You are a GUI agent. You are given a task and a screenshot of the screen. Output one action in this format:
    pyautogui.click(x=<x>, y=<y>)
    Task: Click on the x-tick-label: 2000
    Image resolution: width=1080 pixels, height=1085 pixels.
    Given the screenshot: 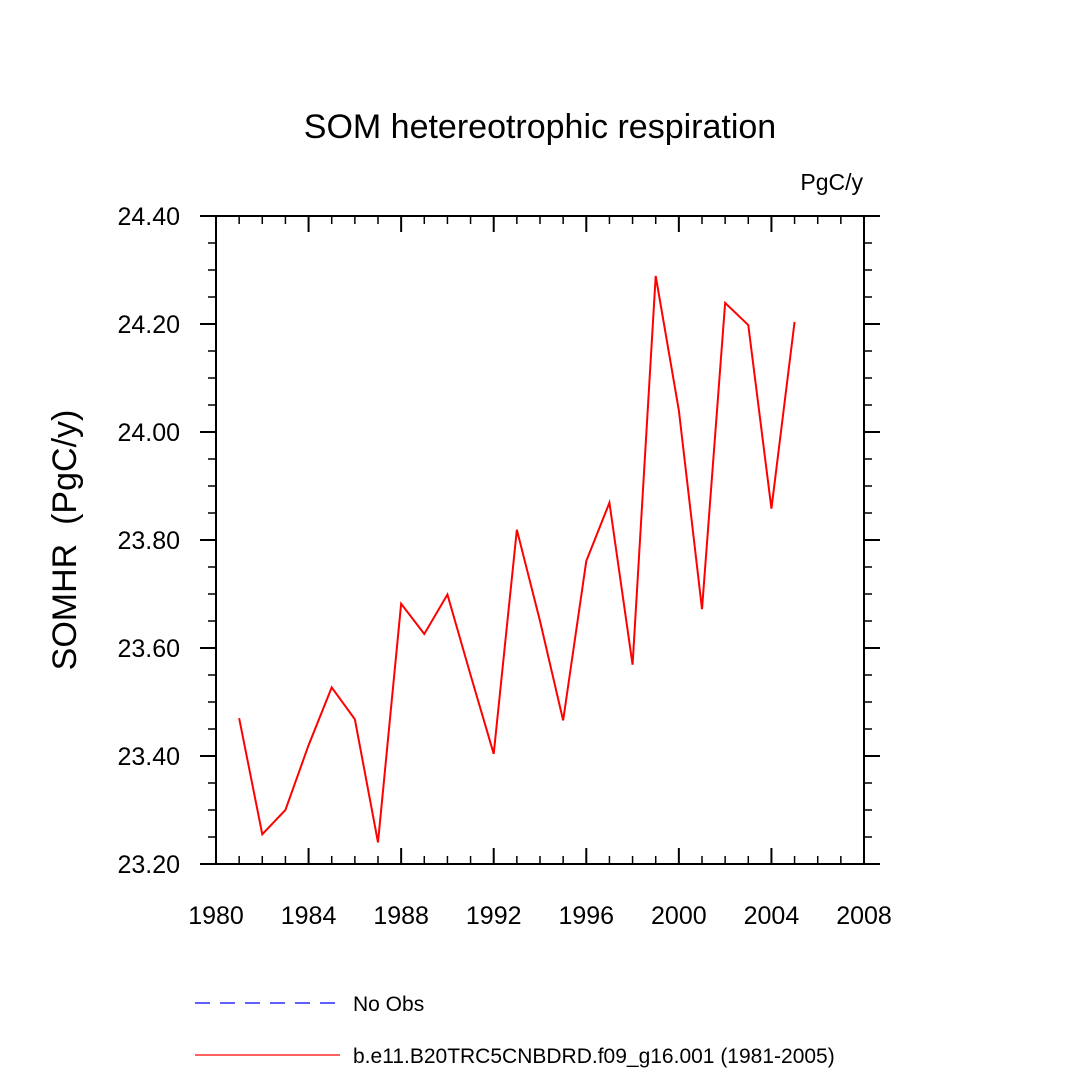 What is the action you would take?
    pyautogui.click(x=679, y=916)
    